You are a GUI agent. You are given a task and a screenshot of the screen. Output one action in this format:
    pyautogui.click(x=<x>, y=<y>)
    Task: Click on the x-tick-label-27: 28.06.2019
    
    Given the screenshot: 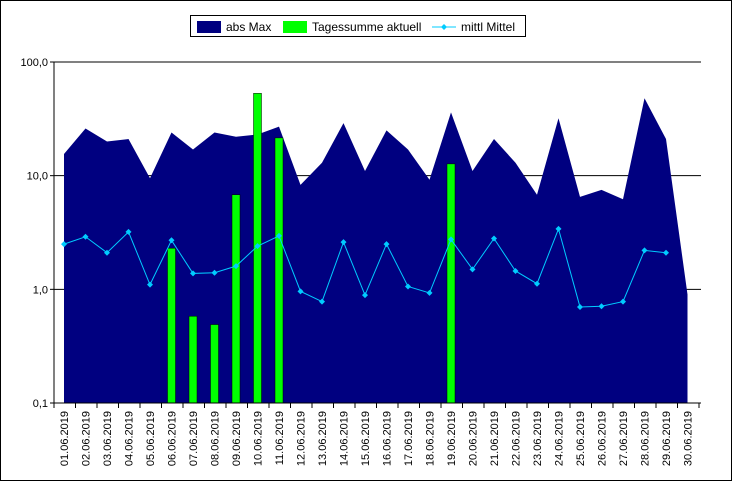 What is the action you would take?
    pyautogui.click(x=646, y=438)
    